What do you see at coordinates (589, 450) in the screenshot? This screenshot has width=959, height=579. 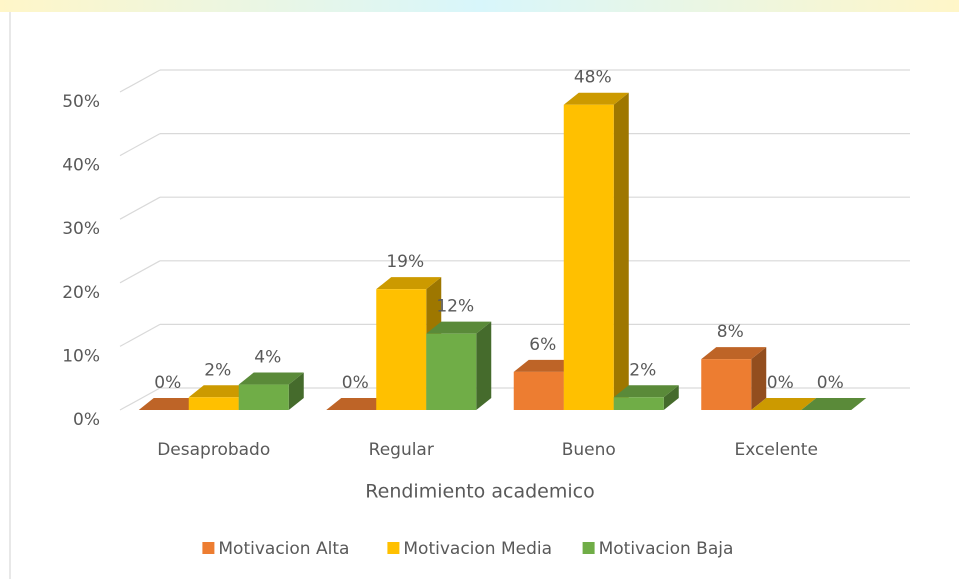 I see `x-tick-label: Bueno` at bounding box center [589, 450].